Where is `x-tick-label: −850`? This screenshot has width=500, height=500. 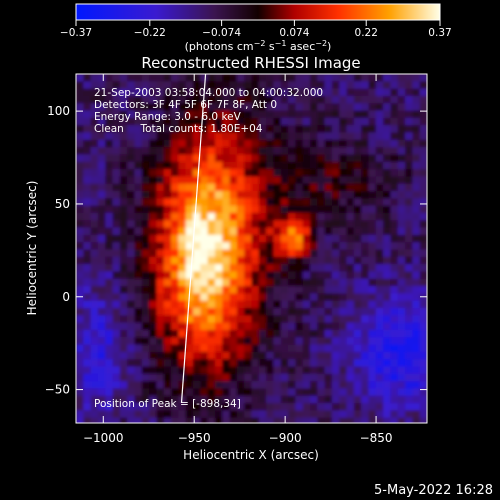
x-tick-label: −850 is located at coordinates (376, 438).